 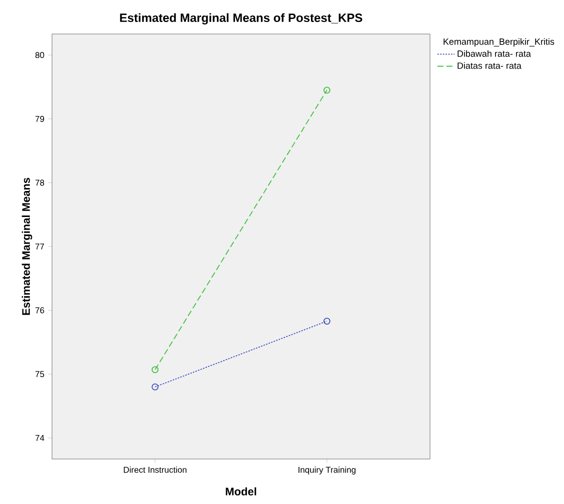 What do you see at coordinates (499, 42) in the screenshot?
I see `legend-title: Kemampuan_Berpikir_Kritis` at bounding box center [499, 42].